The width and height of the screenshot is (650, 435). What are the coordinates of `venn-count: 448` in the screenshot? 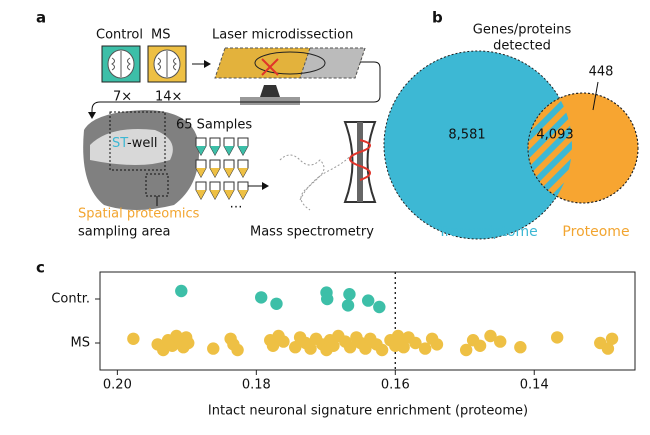 It's located at (601, 72).